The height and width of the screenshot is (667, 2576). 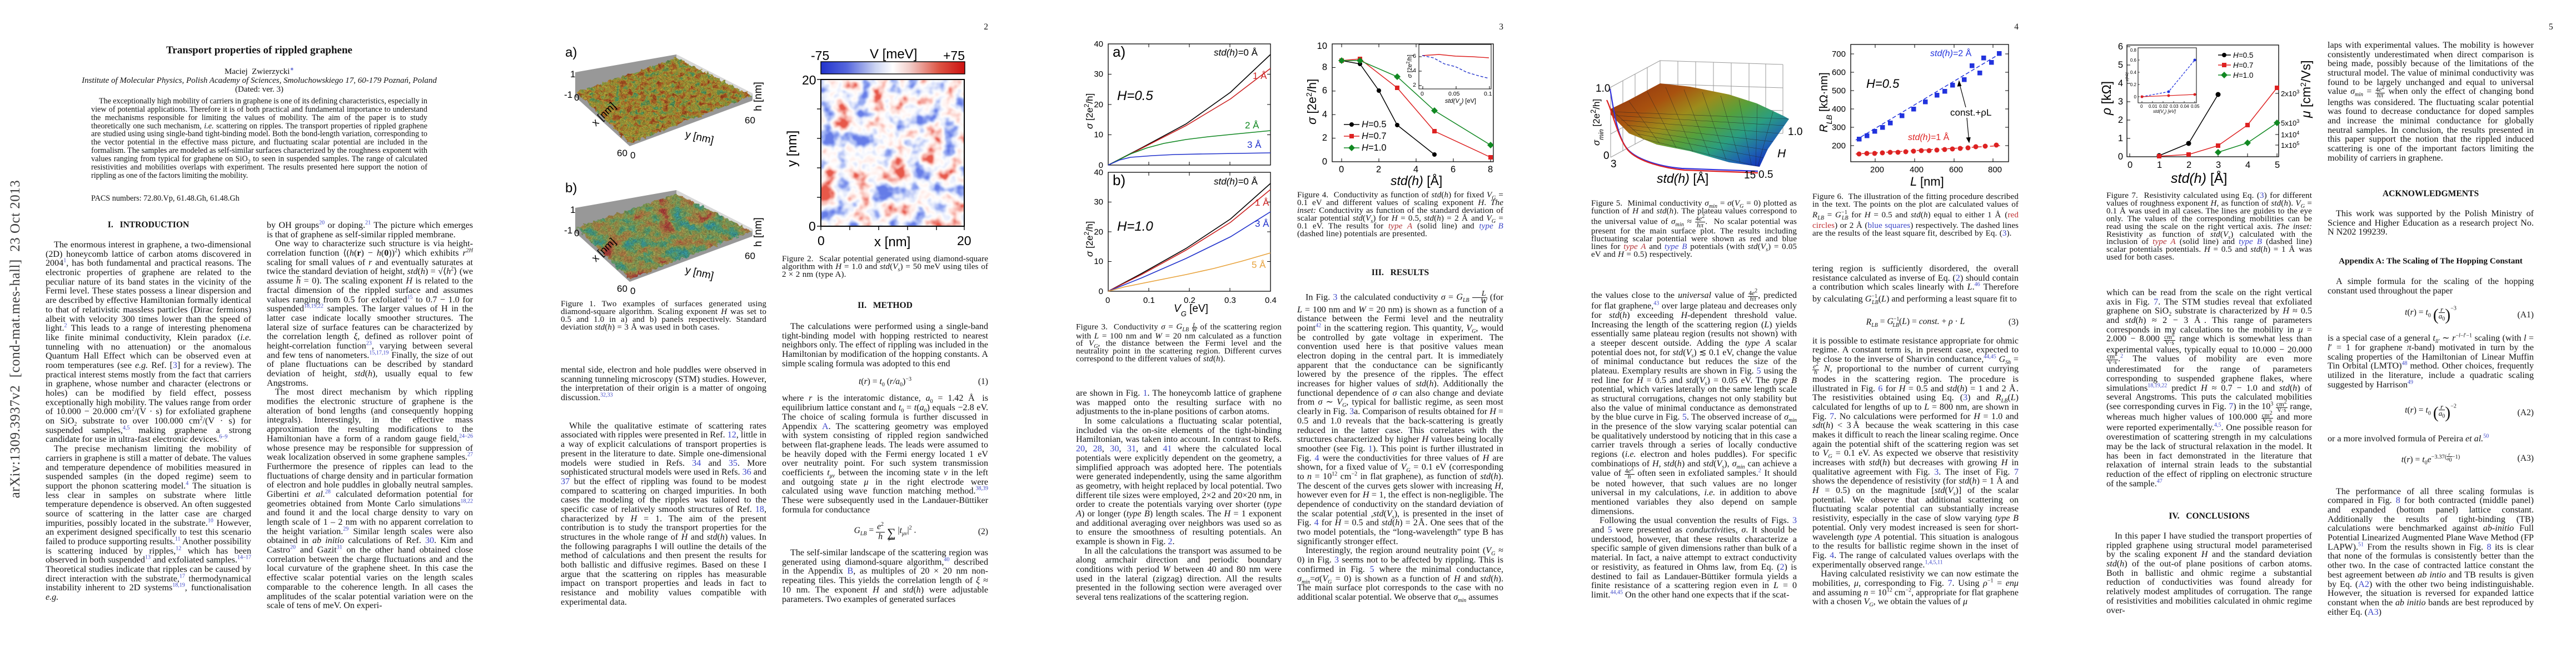 I want to click on svg-text: 5, so click(x=2120, y=65).